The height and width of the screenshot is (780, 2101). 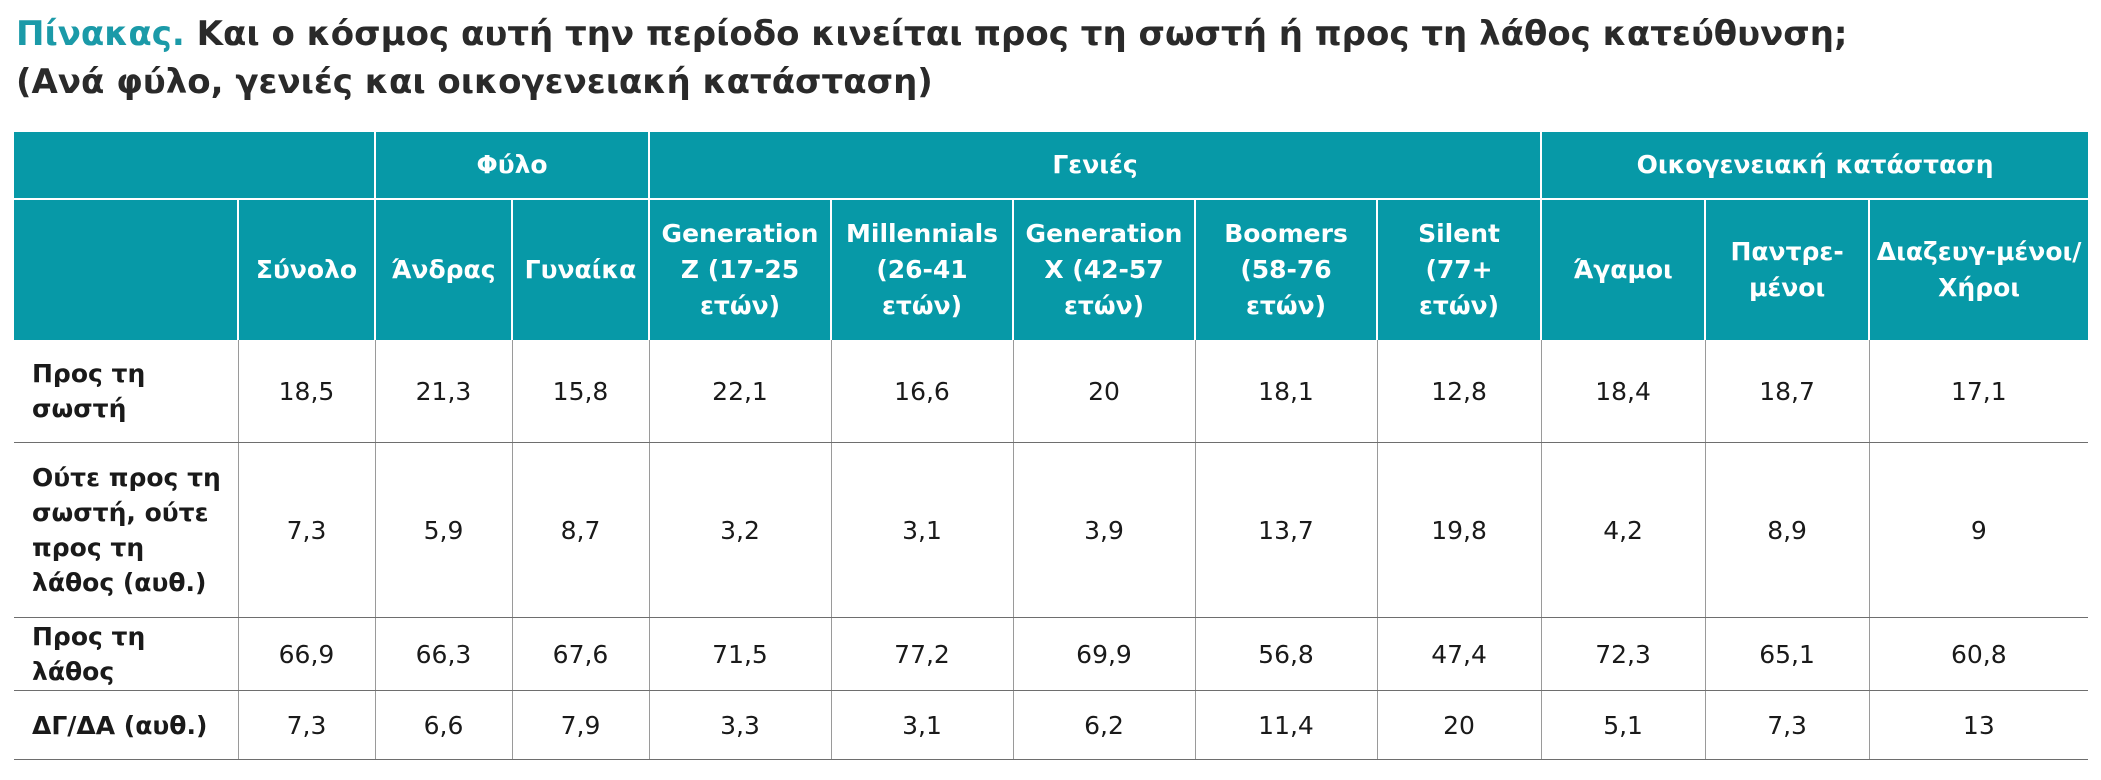 I want to click on table-cell: 66,3, so click(x=443, y=654).